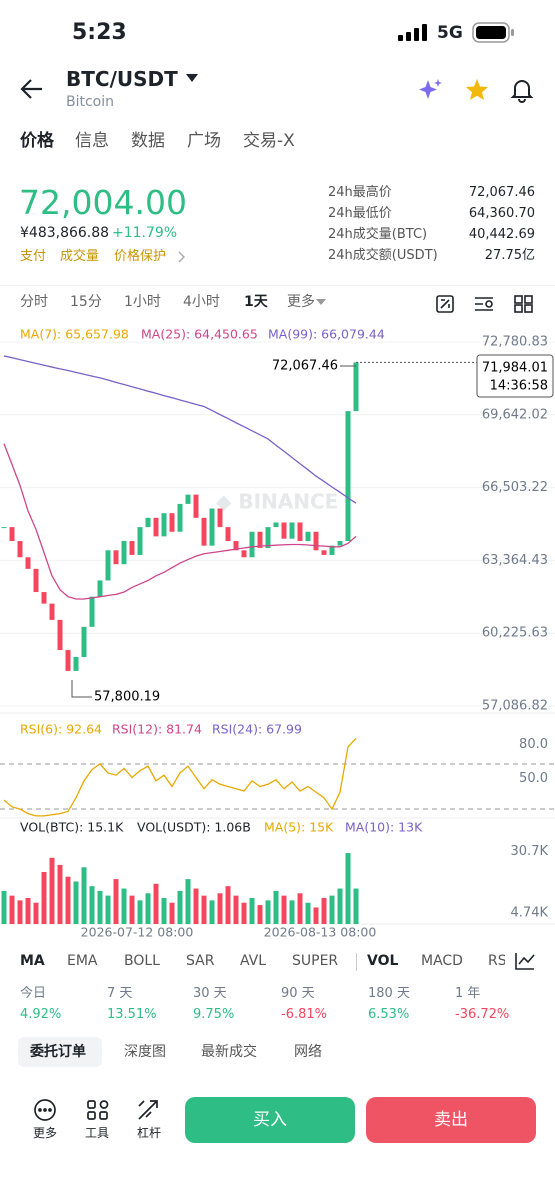 This screenshot has width=555, height=1200. I want to click on indicator-tab: MA, so click(32, 961).